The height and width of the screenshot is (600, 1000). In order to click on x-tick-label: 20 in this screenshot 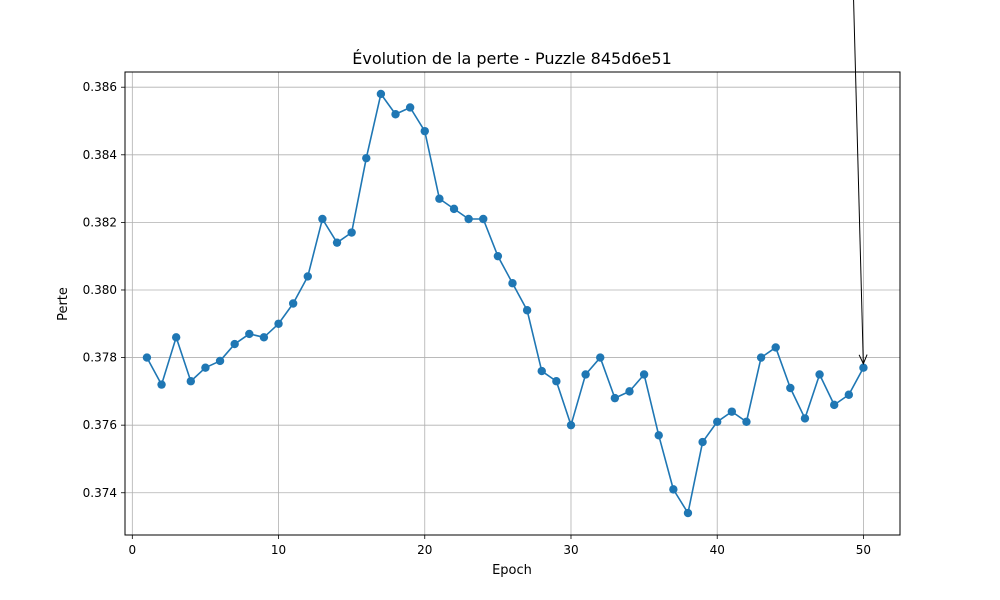, I will do `click(424, 550)`.